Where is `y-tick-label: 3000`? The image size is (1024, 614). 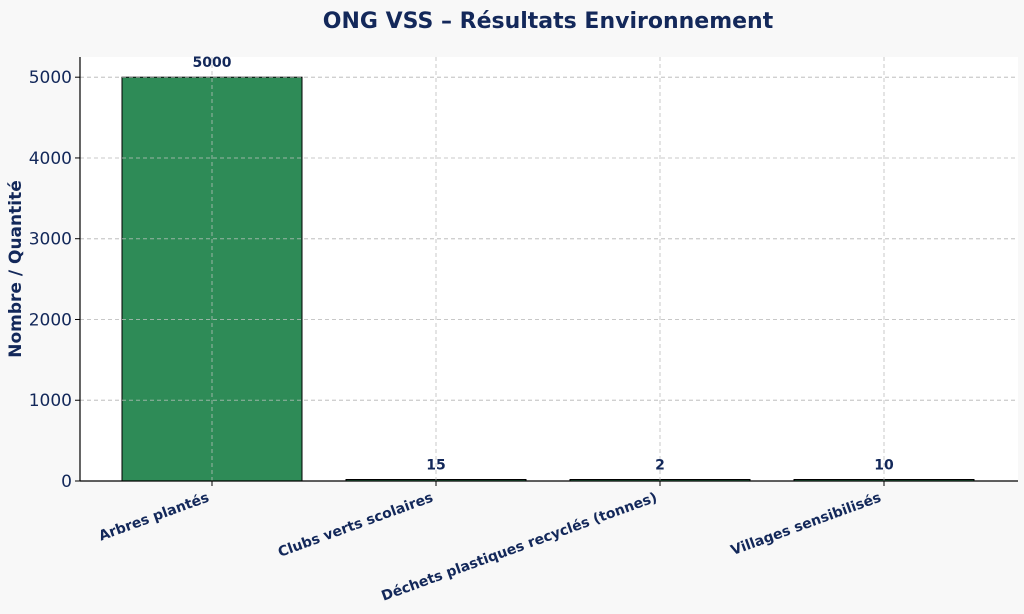
y-tick-label: 3000 is located at coordinates (50, 240).